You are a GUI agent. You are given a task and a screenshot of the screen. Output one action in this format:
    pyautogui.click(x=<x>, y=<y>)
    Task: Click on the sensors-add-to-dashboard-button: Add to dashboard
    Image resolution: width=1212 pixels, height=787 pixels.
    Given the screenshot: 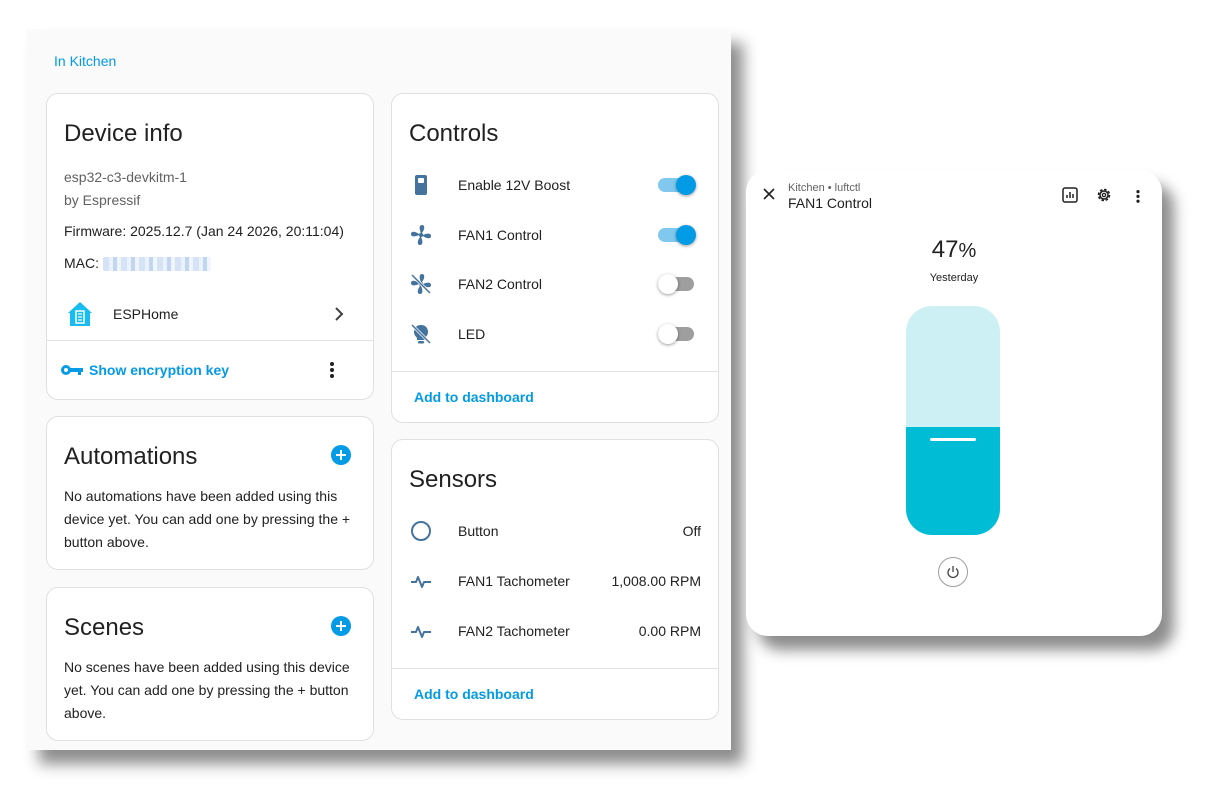 What is the action you would take?
    pyautogui.click(x=474, y=694)
    